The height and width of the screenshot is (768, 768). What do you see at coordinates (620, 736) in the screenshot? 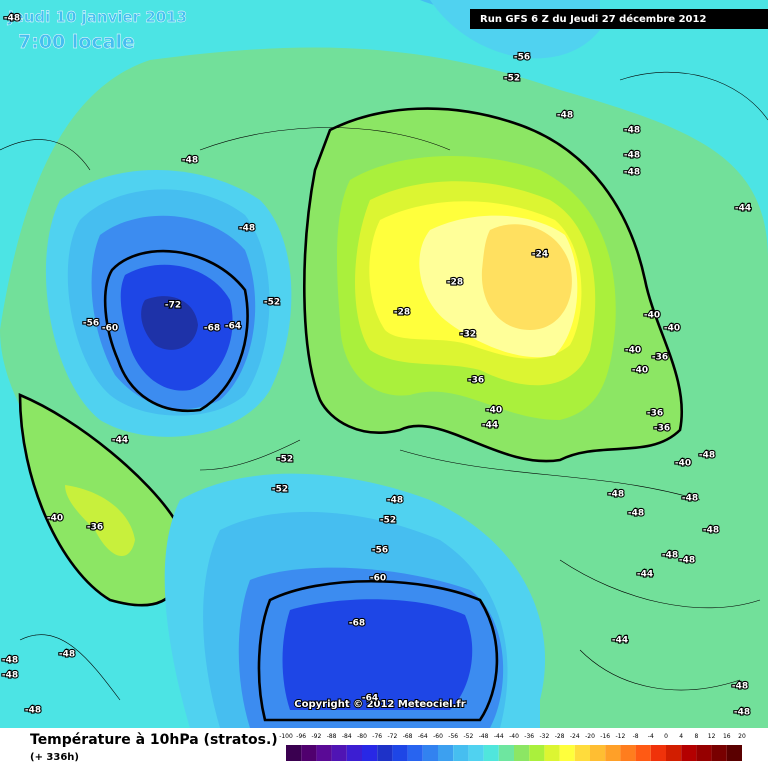
I see `legend-tick-label: -12` at bounding box center [620, 736].